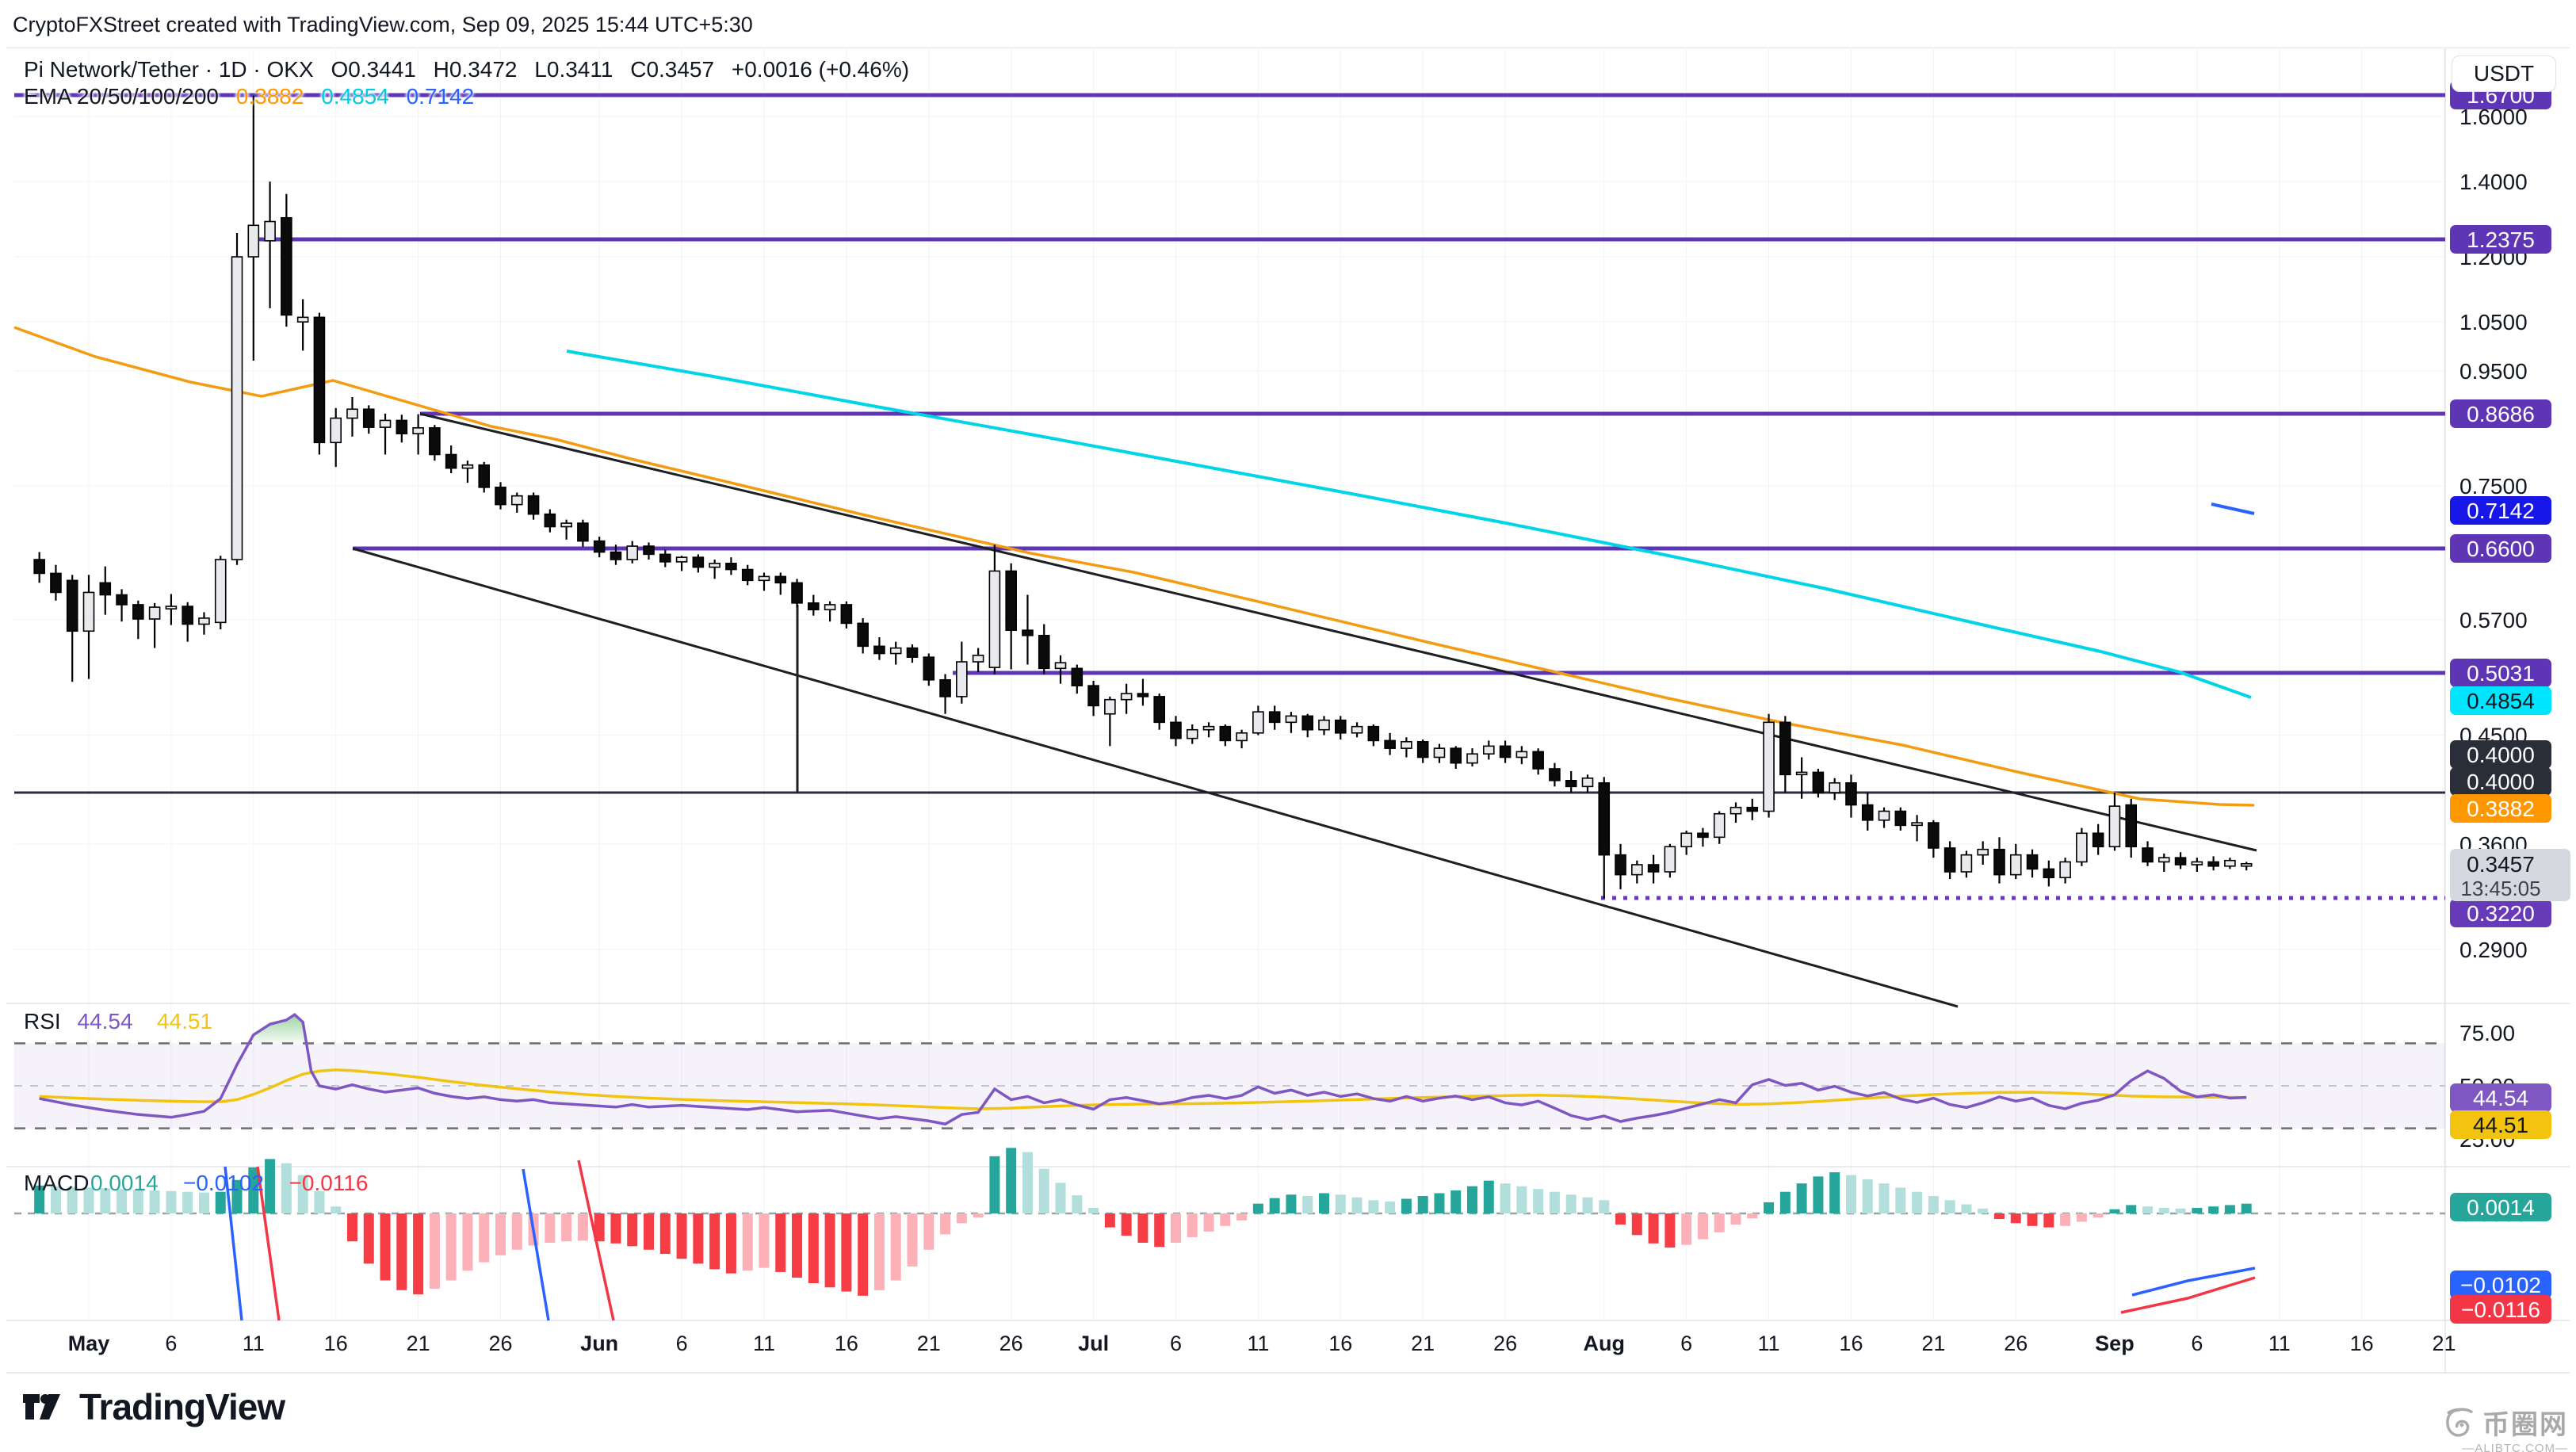 The image size is (2576, 1452). Describe the element at coordinates (1229, 1235) in the screenshot. I see `macd-pane` at that location.